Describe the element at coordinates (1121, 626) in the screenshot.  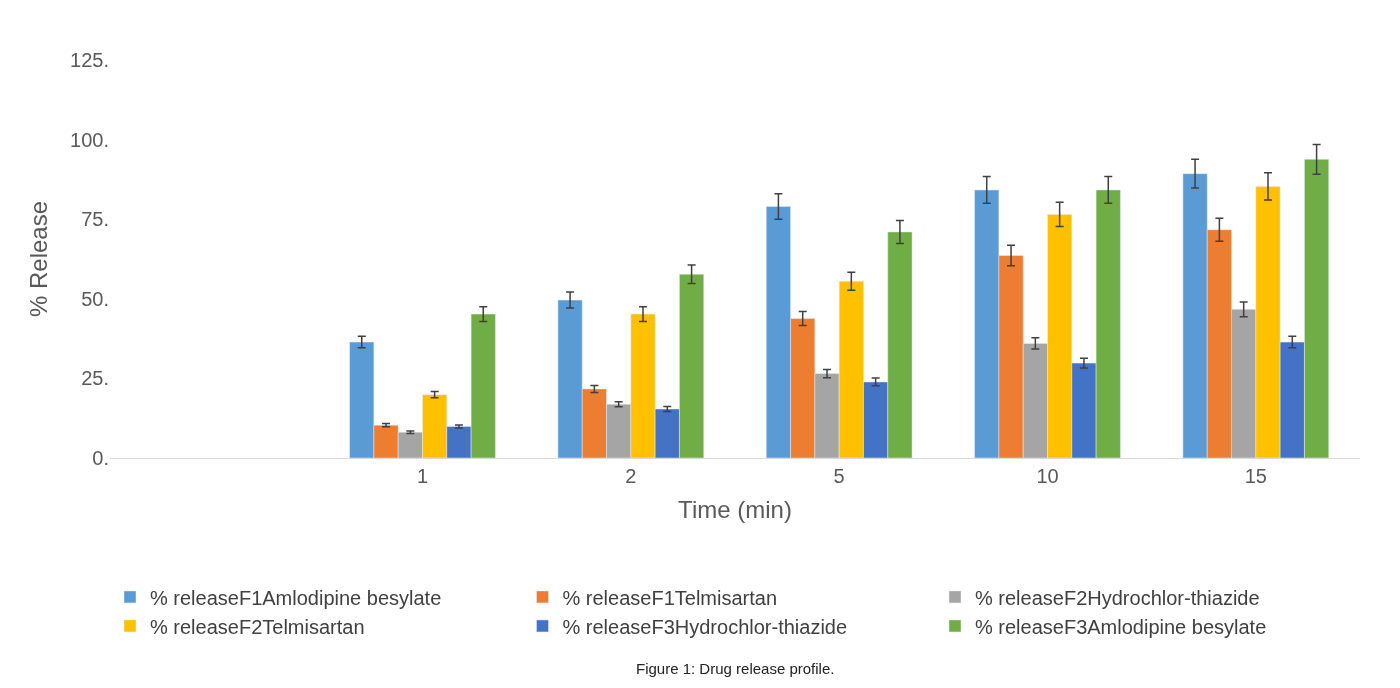
I see `legend-label: % releaseF3Amlodipine besylate` at that location.